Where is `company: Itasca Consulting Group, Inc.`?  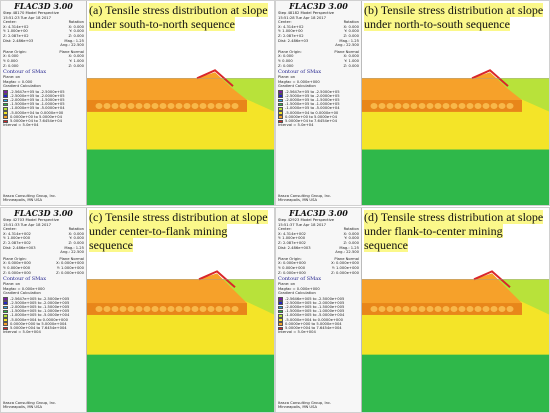 company: Itasca Consulting Group, Inc. is located at coordinates (30, 195).